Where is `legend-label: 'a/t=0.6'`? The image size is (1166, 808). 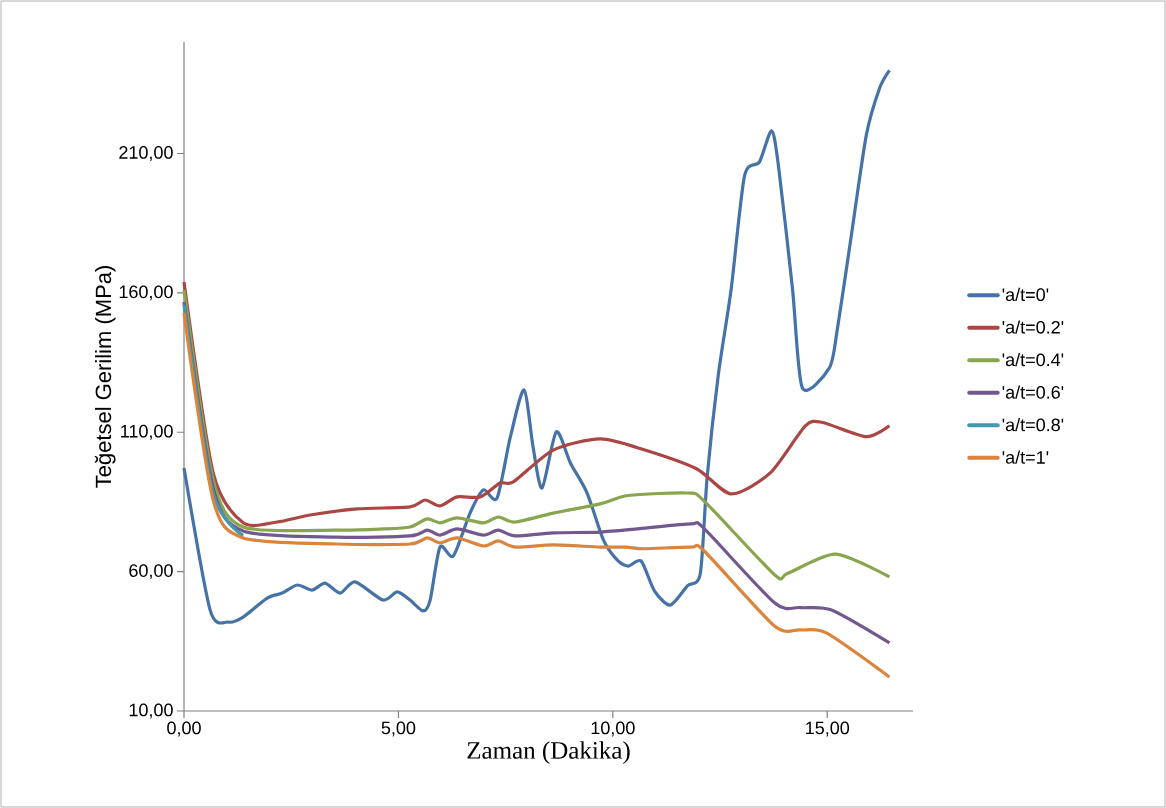
legend-label: 'a/t=0.6' is located at coordinates (1033, 392).